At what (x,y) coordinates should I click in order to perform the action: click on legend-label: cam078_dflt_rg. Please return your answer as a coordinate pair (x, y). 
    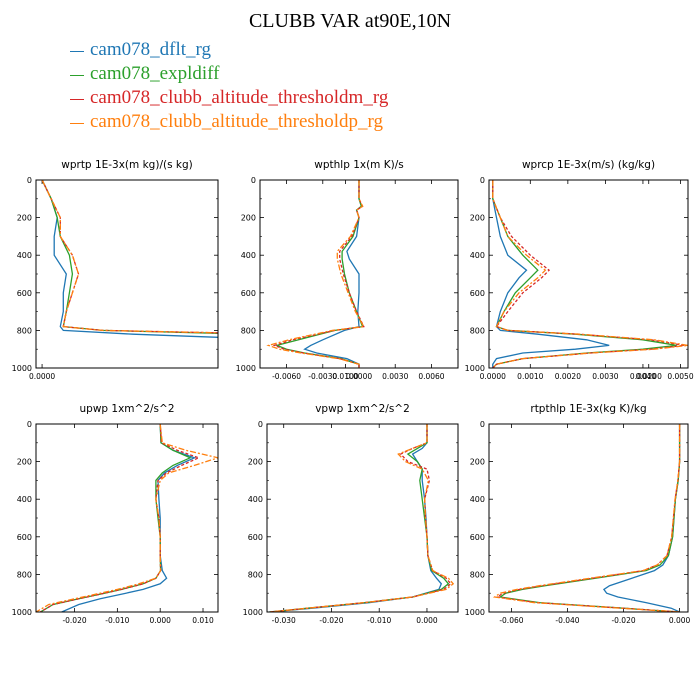
    Looking at the image, I should click on (151, 49).